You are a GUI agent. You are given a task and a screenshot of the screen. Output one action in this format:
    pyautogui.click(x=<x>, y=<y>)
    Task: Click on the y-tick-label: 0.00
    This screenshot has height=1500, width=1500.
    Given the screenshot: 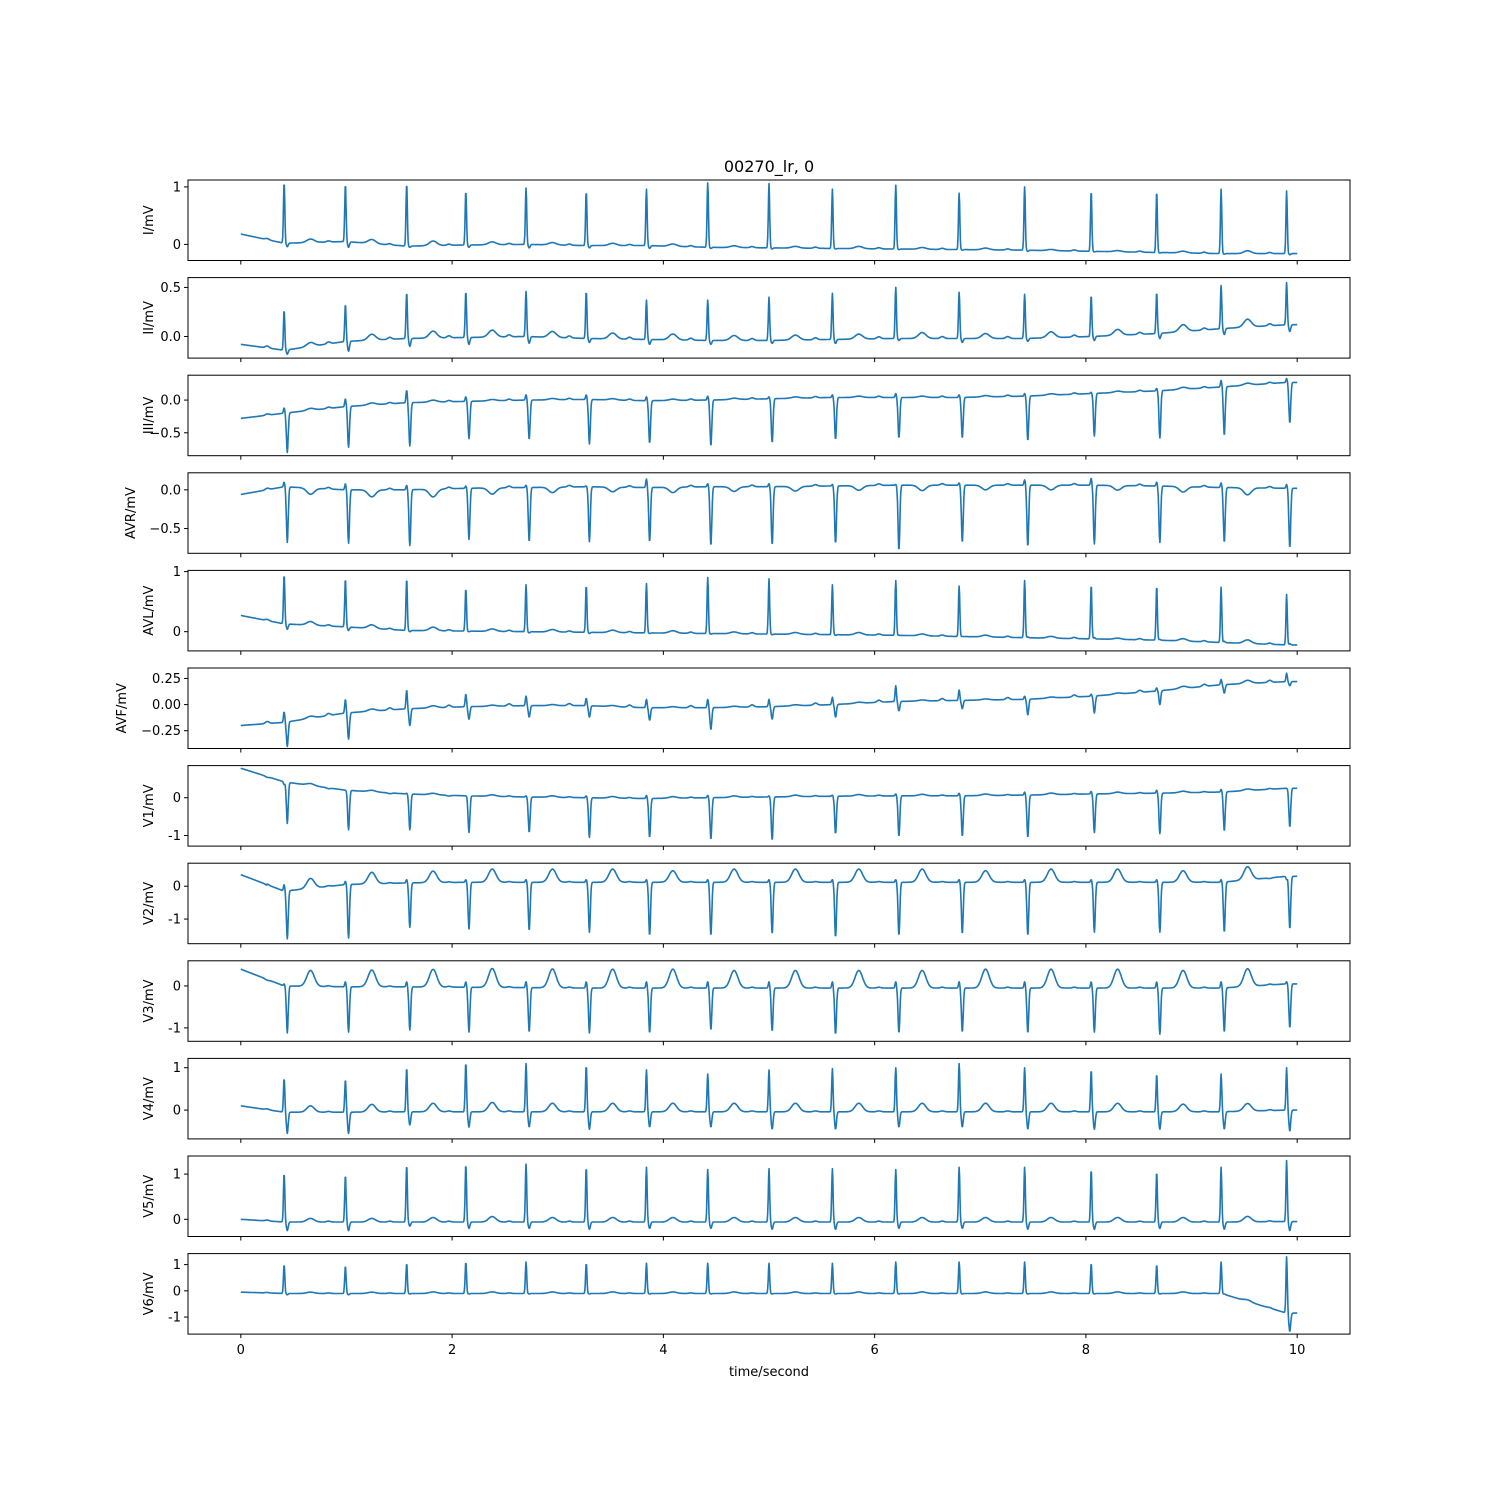 What is the action you would take?
    pyautogui.click(x=166, y=705)
    